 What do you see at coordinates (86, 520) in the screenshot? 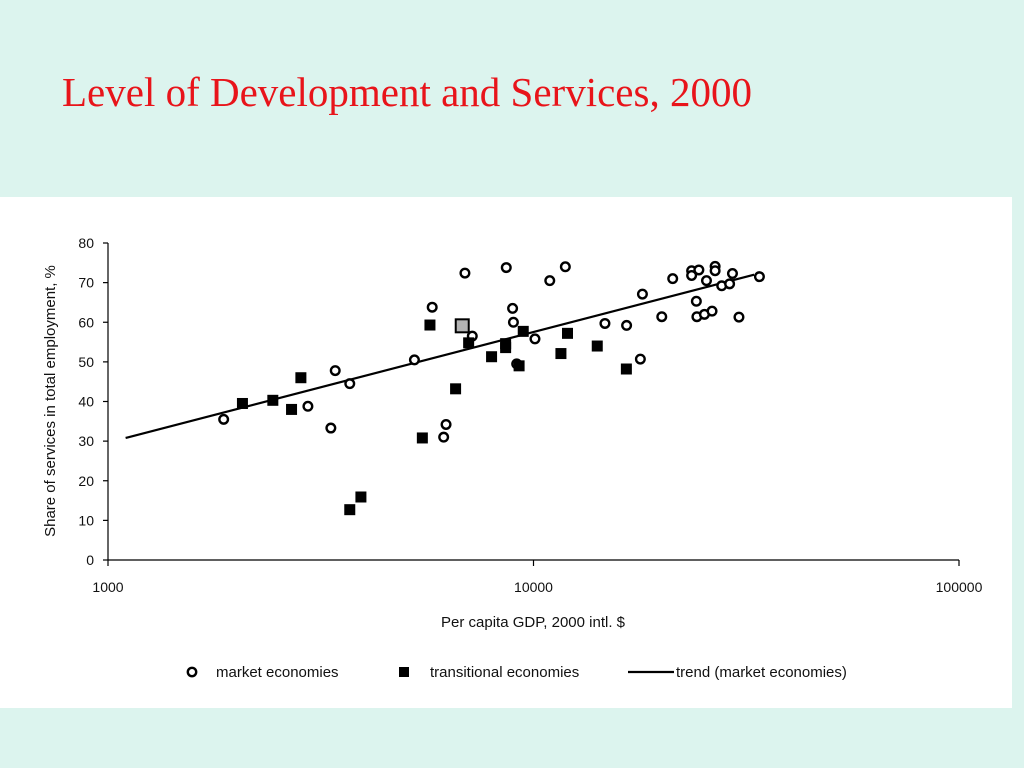
I see `y-tick-label: 10` at bounding box center [86, 520].